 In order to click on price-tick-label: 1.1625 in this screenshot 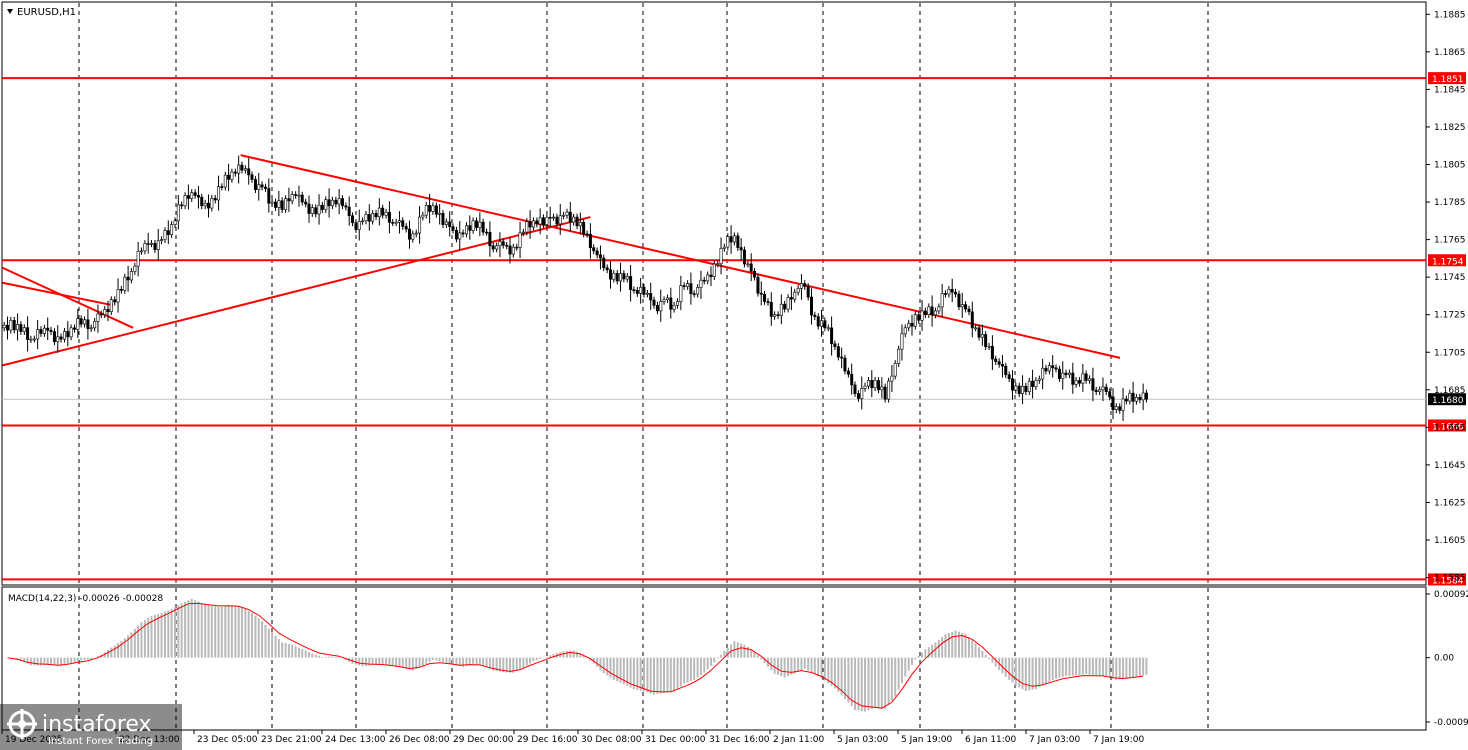, I will do `click(1450, 503)`.